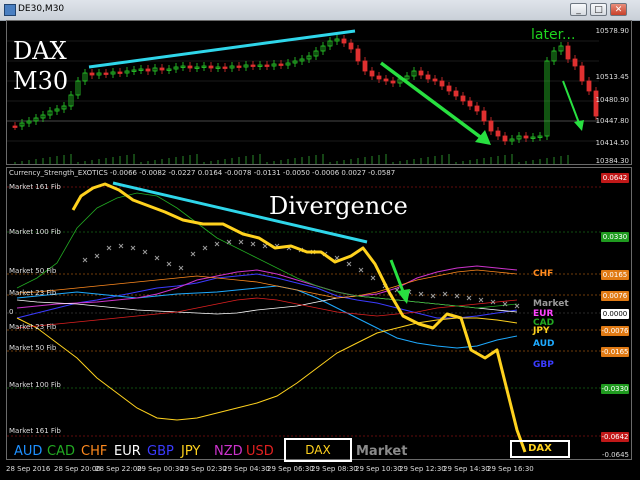  What do you see at coordinates (160, 451) in the screenshot?
I see `legend-item-gbp: GBP` at bounding box center [160, 451].